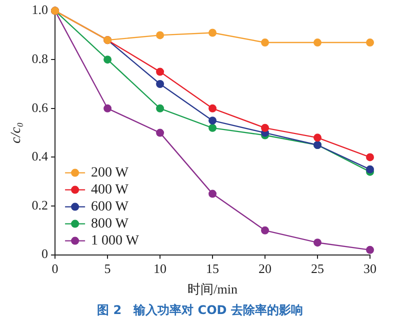 The height and width of the screenshot is (326, 400). What do you see at coordinates (370, 268) in the screenshot?
I see `x-tick-label: 30` at bounding box center [370, 268].